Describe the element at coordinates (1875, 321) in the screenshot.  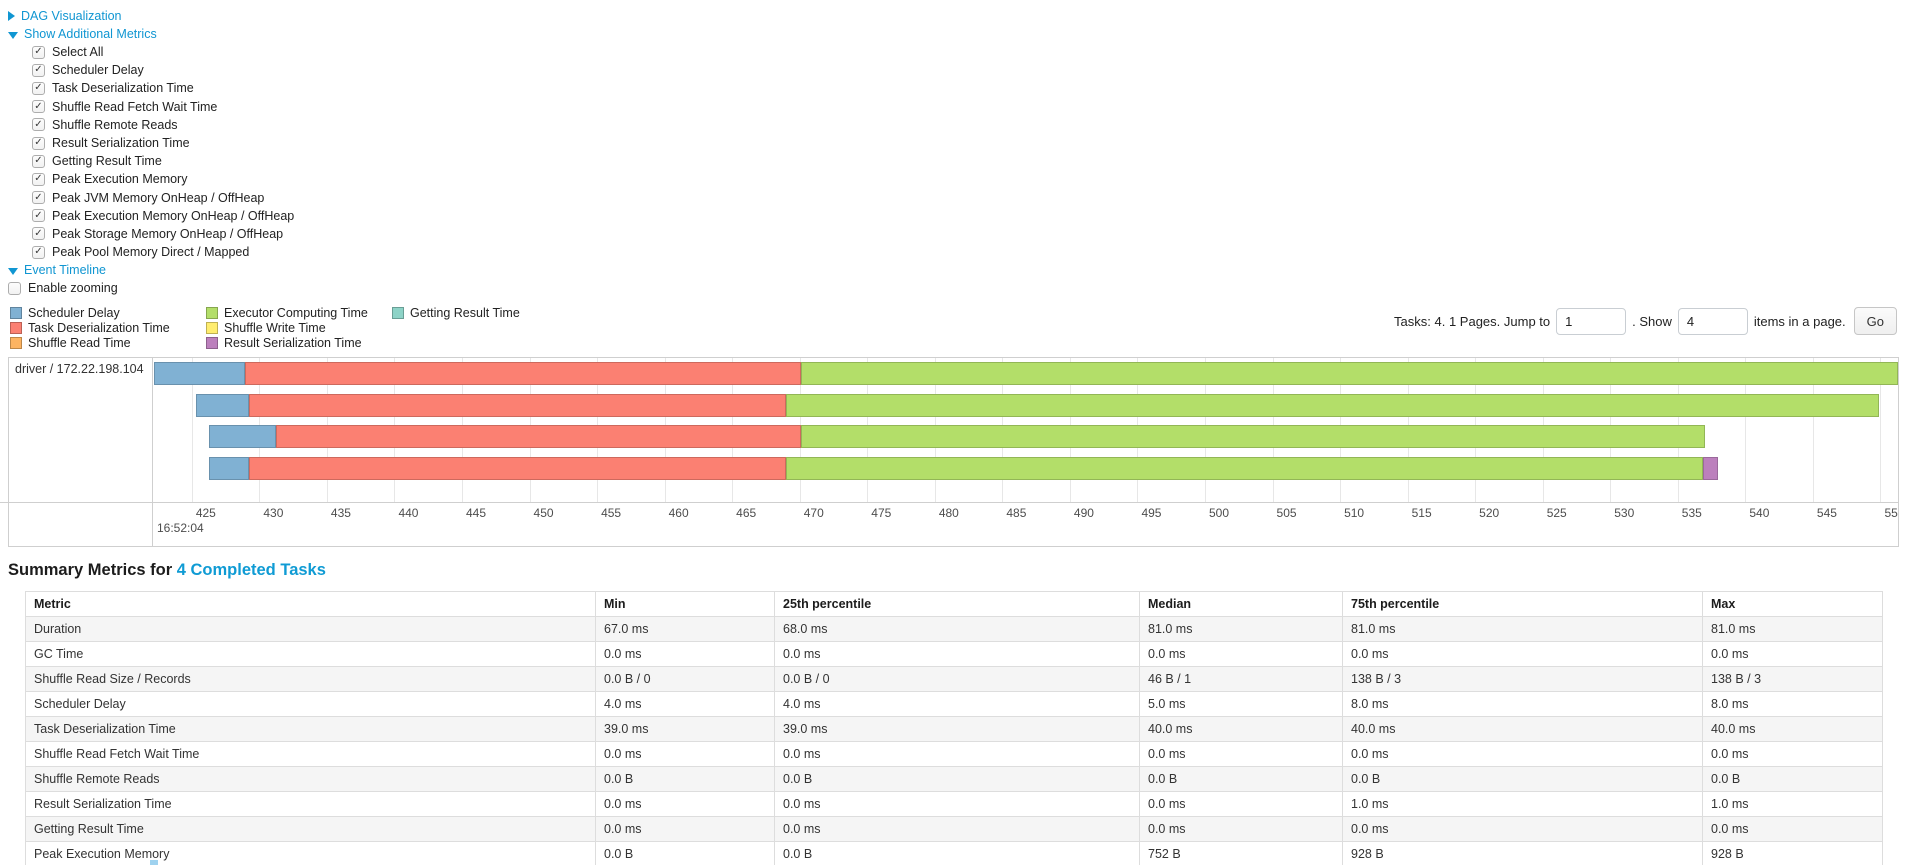
I see `go-button: Go` at that location.